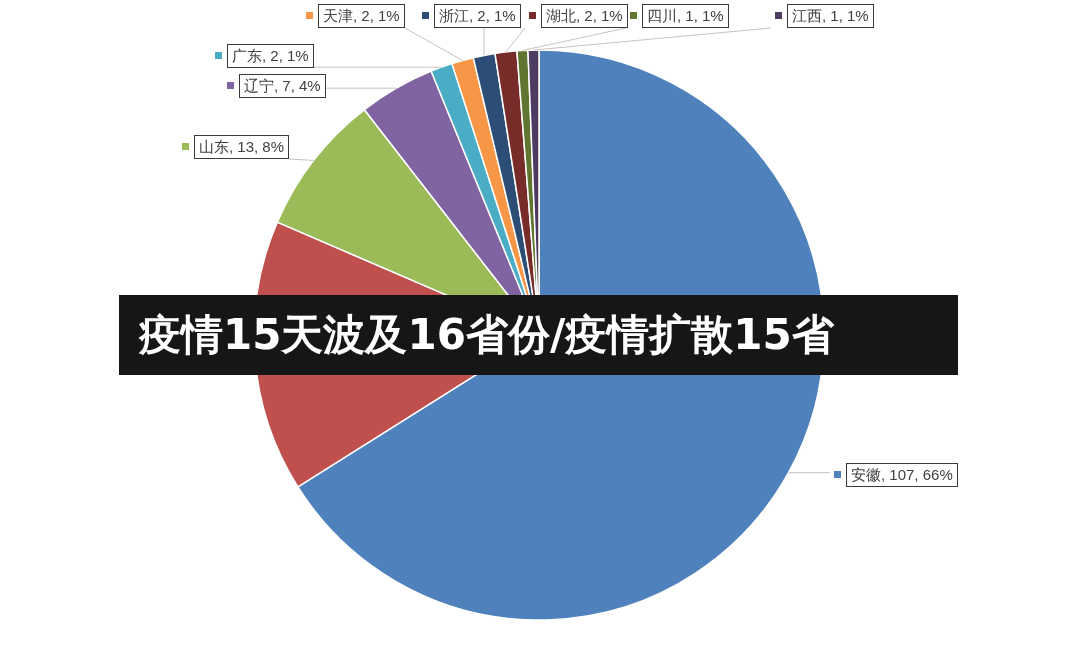 This screenshot has height=670, width=1080. Describe the element at coordinates (454, 15) in the screenshot. I see `legend-label: 浙江` at that location.